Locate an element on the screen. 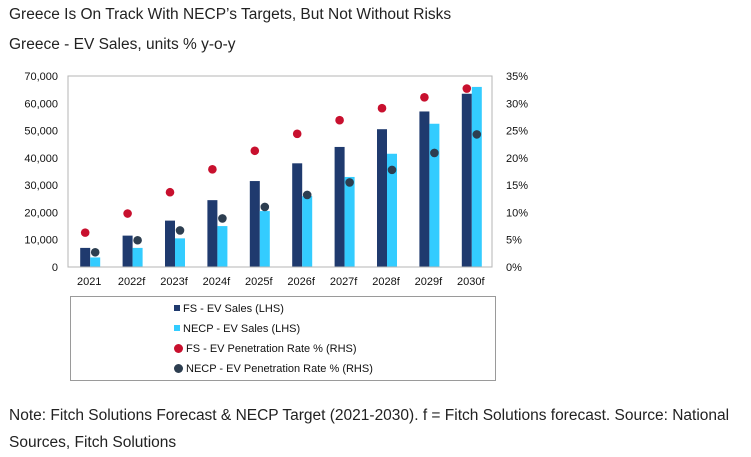  x-axis-tick-label: 2026f is located at coordinates (301, 282).